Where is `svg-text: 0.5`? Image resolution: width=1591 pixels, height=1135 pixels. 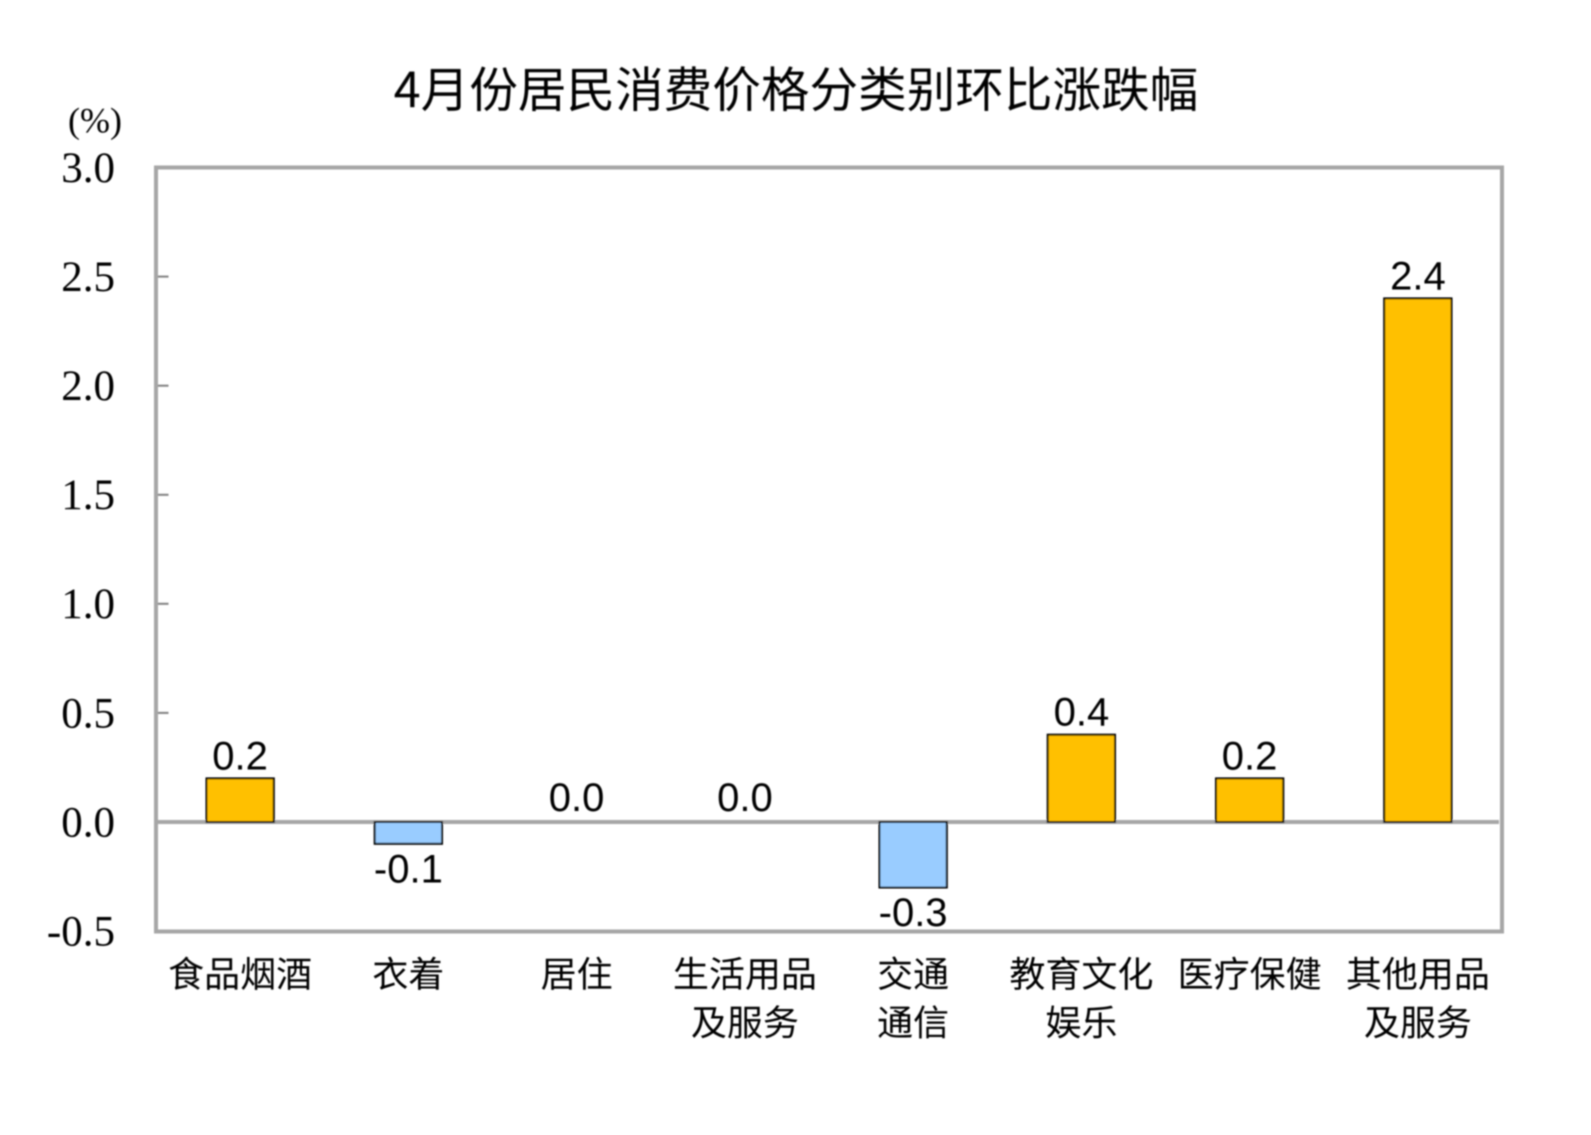 svg-text: 0.5 is located at coordinates (88, 713).